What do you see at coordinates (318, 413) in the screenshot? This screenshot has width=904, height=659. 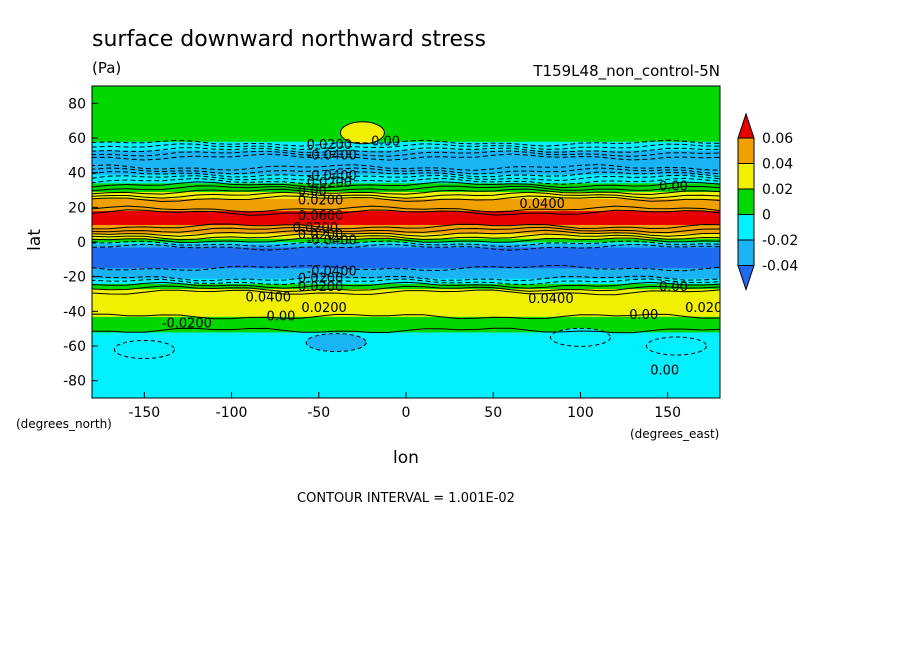 I see `x-tick-label: -50` at bounding box center [318, 413].